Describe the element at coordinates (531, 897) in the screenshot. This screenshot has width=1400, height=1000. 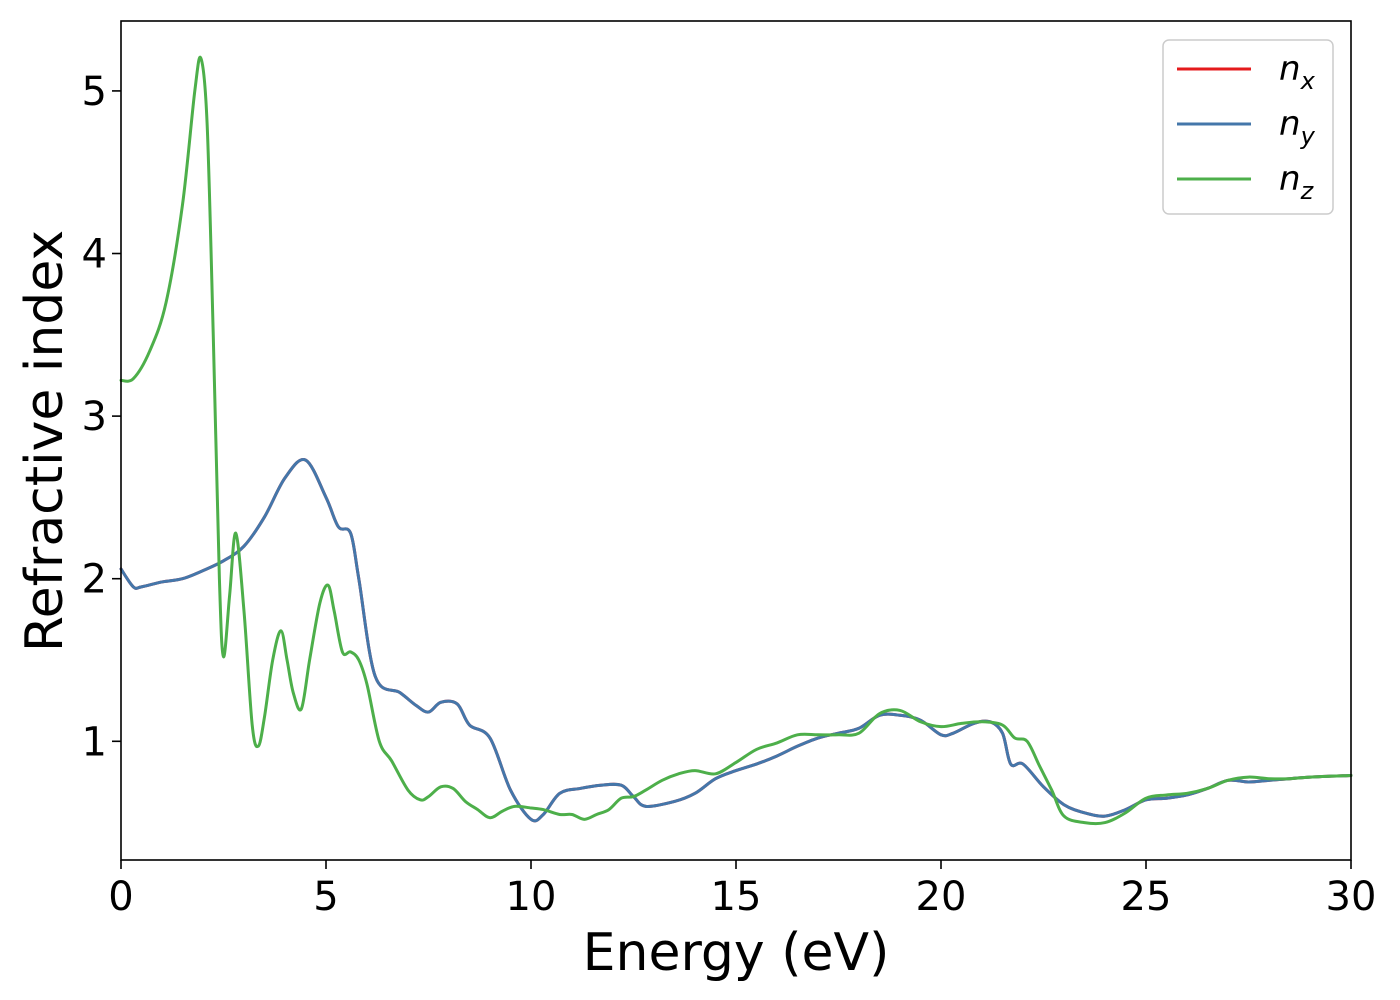
I see `x-tick-label: 10` at that location.